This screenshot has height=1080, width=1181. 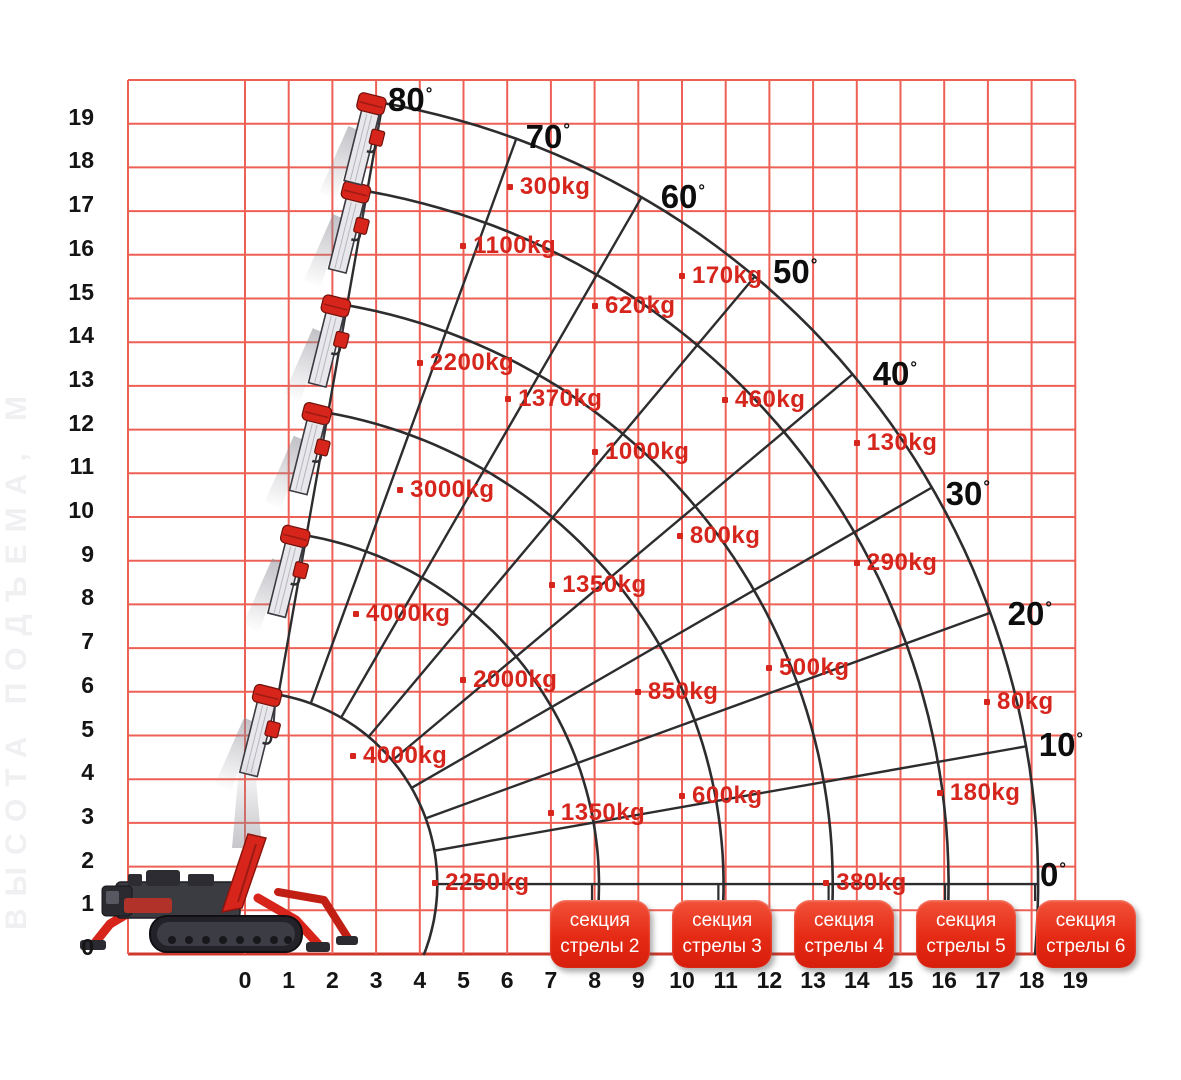 What do you see at coordinates (967, 493) in the screenshot?
I see `angle-label: 30°` at bounding box center [967, 493].